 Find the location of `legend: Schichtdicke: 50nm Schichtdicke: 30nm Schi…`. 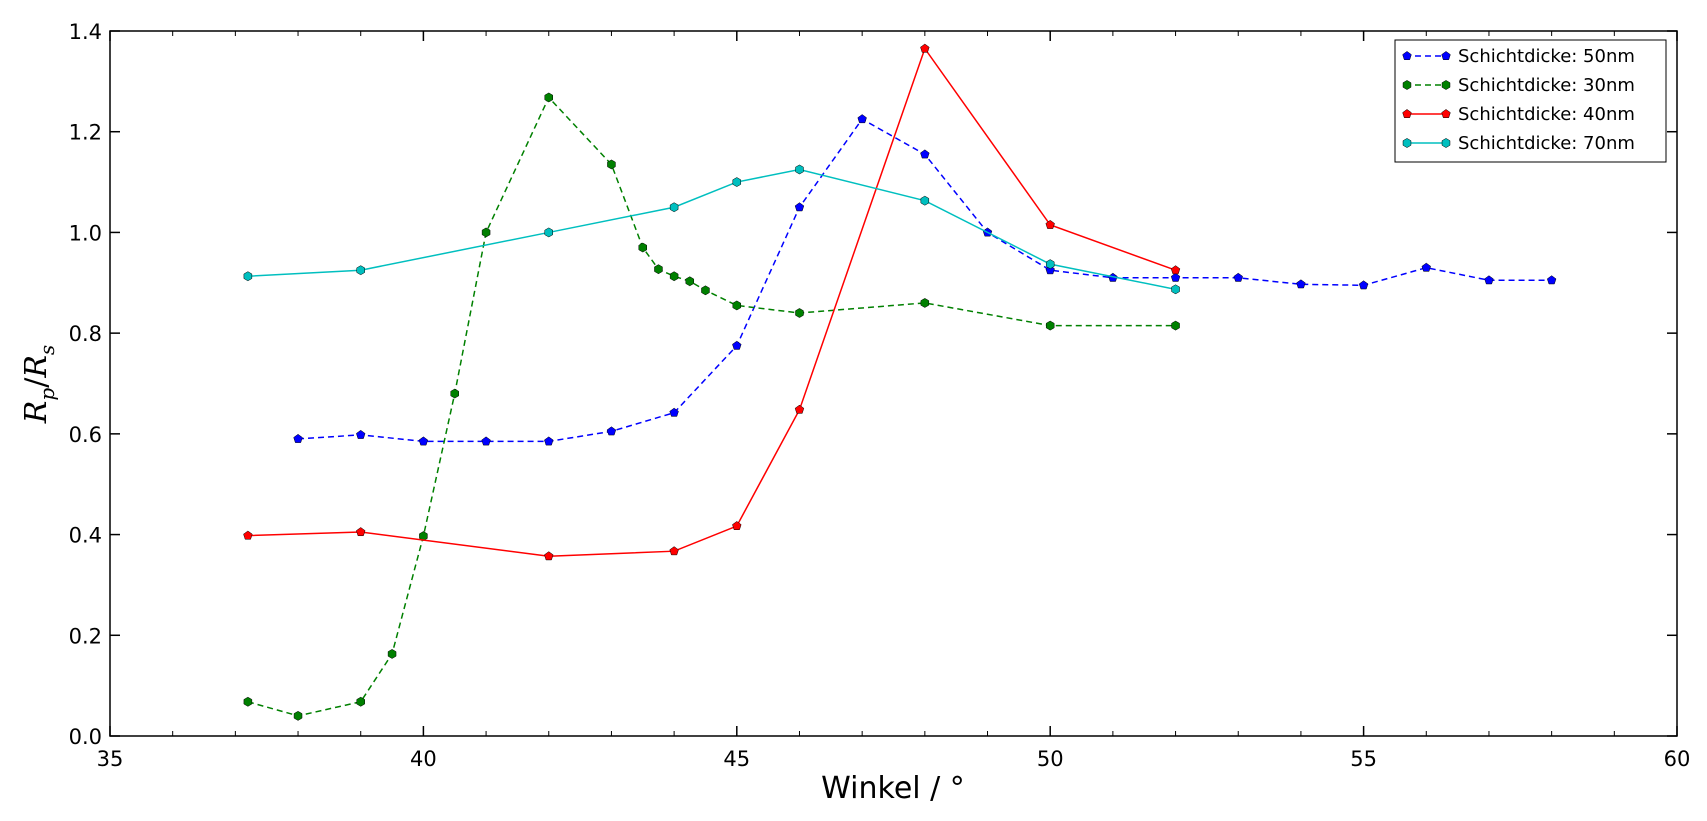

legend: Schichtdicke: 50nm Schichtdicke: 30nm Schi… is located at coordinates (1530, 101).